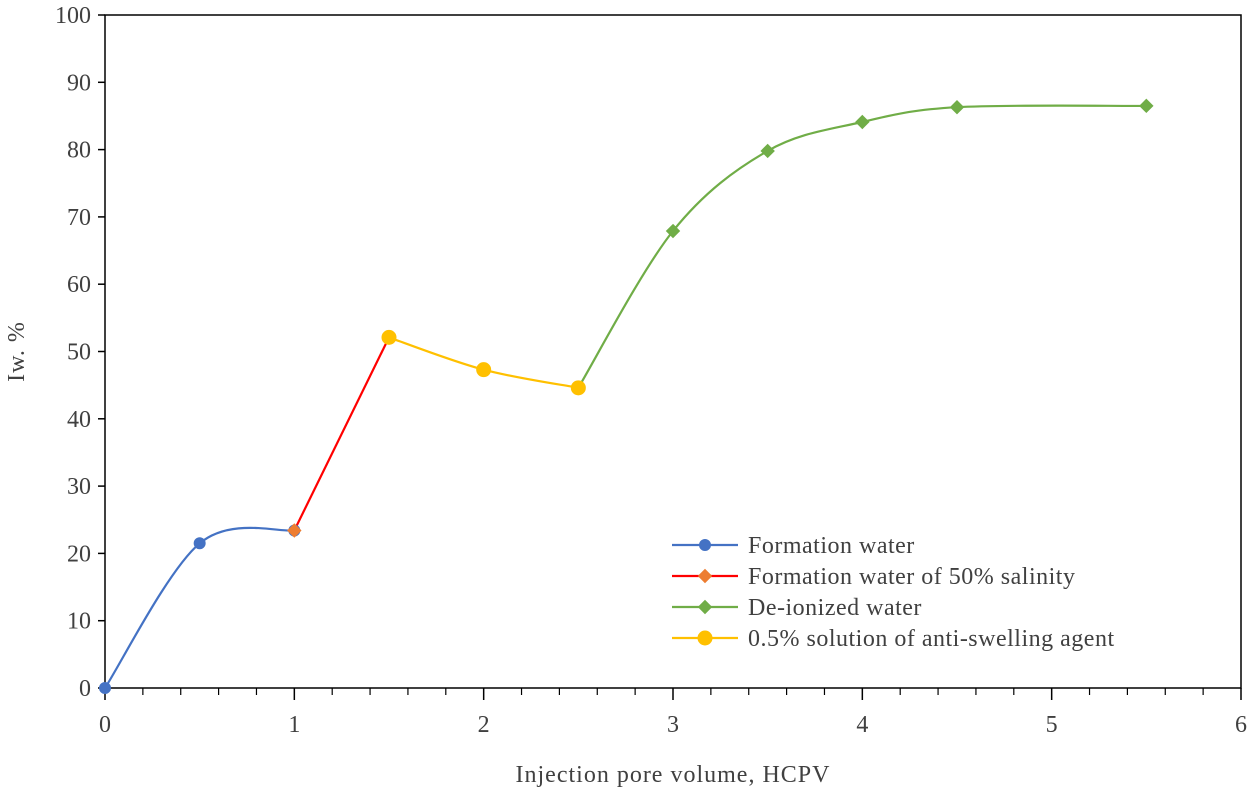 This screenshot has width=1251, height=789. What do you see at coordinates (931, 639) in the screenshot?
I see `legend-label: 0.5% solution of anti-swelling agent` at bounding box center [931, 639].